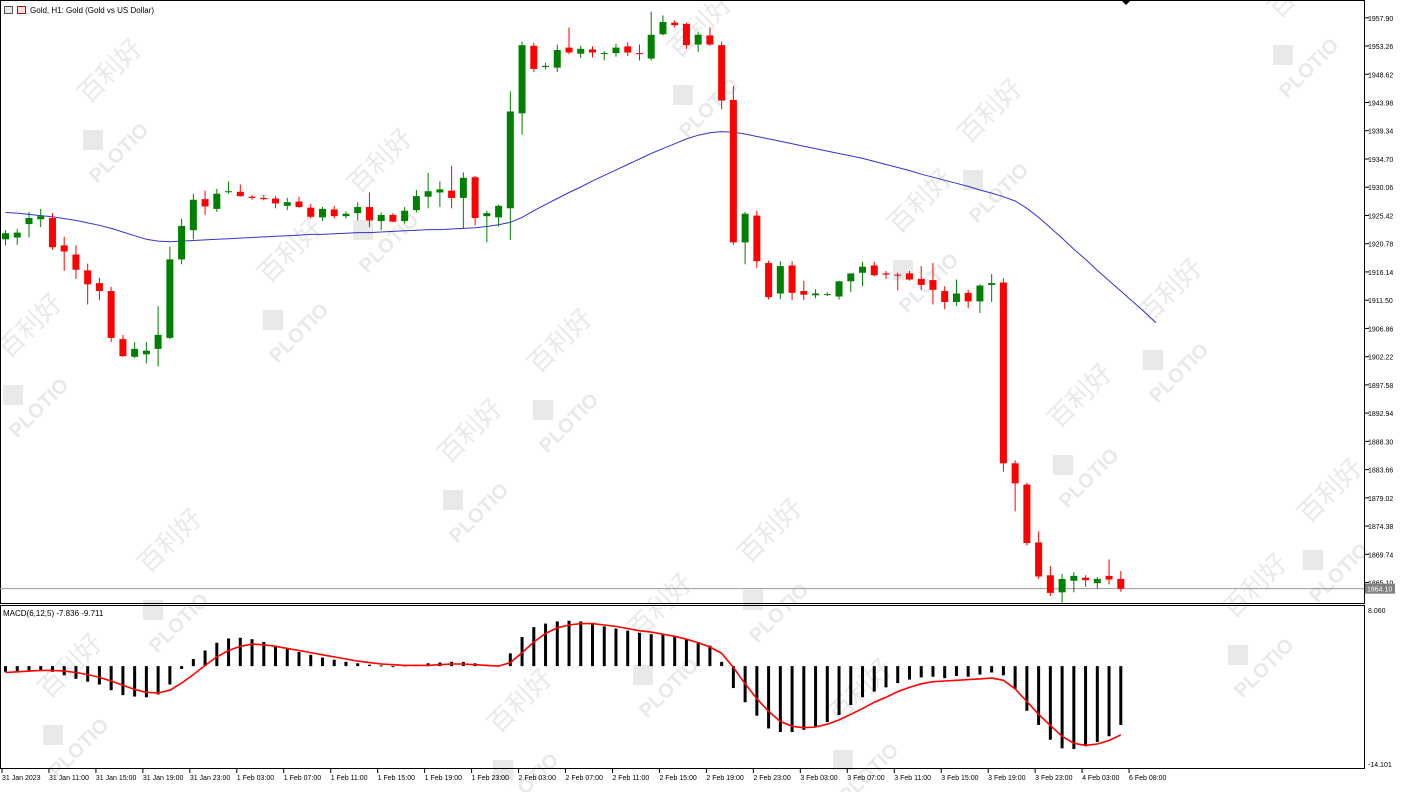 The width and height of the screenshot is (1407, 792). Describe the element at coordinates (1380, 47) in the screenshot. I see `price-axis-label: 1953.26` at that location.